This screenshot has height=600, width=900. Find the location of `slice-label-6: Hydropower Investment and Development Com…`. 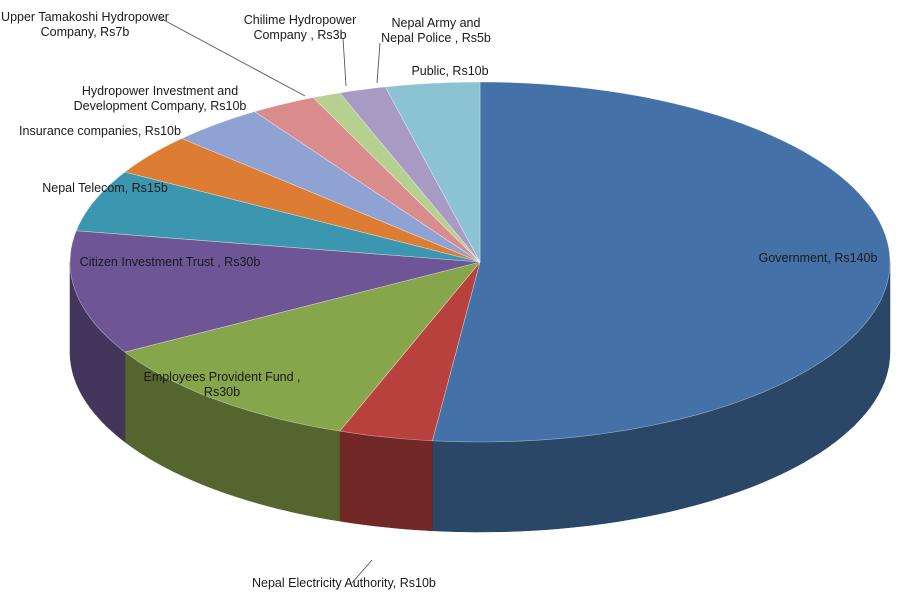

slice-label-6: Hydropower Investment and Development Com… is located at coordinates (160, 98).